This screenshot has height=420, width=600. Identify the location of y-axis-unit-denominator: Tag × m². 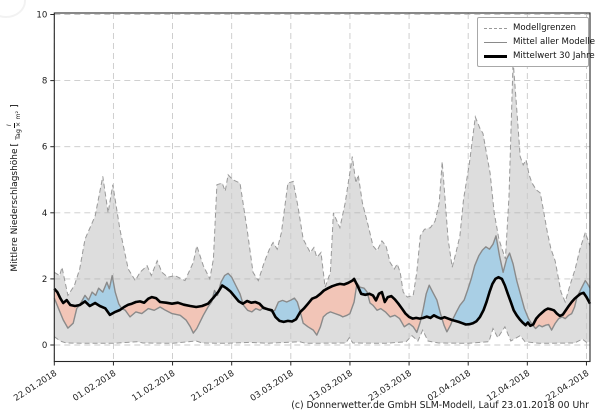
(17, 125).